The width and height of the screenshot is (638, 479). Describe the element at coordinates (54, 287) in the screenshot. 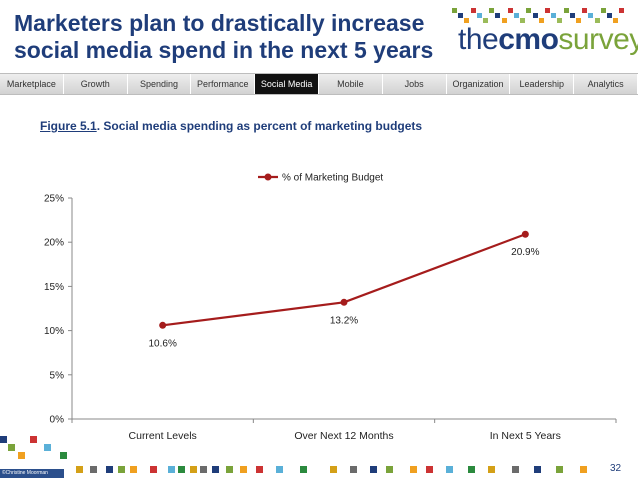

I see `y-tick-label: 15%` at that location.